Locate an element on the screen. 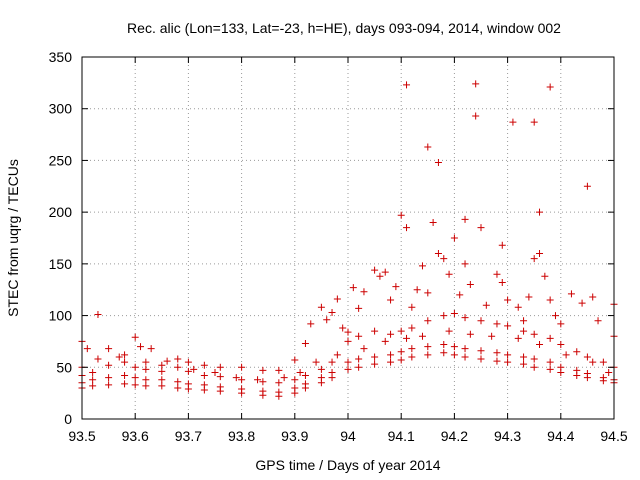 This screenshot has width=640, height=480. x-tick-label: 93.8 is located at coordinates (241, 436).